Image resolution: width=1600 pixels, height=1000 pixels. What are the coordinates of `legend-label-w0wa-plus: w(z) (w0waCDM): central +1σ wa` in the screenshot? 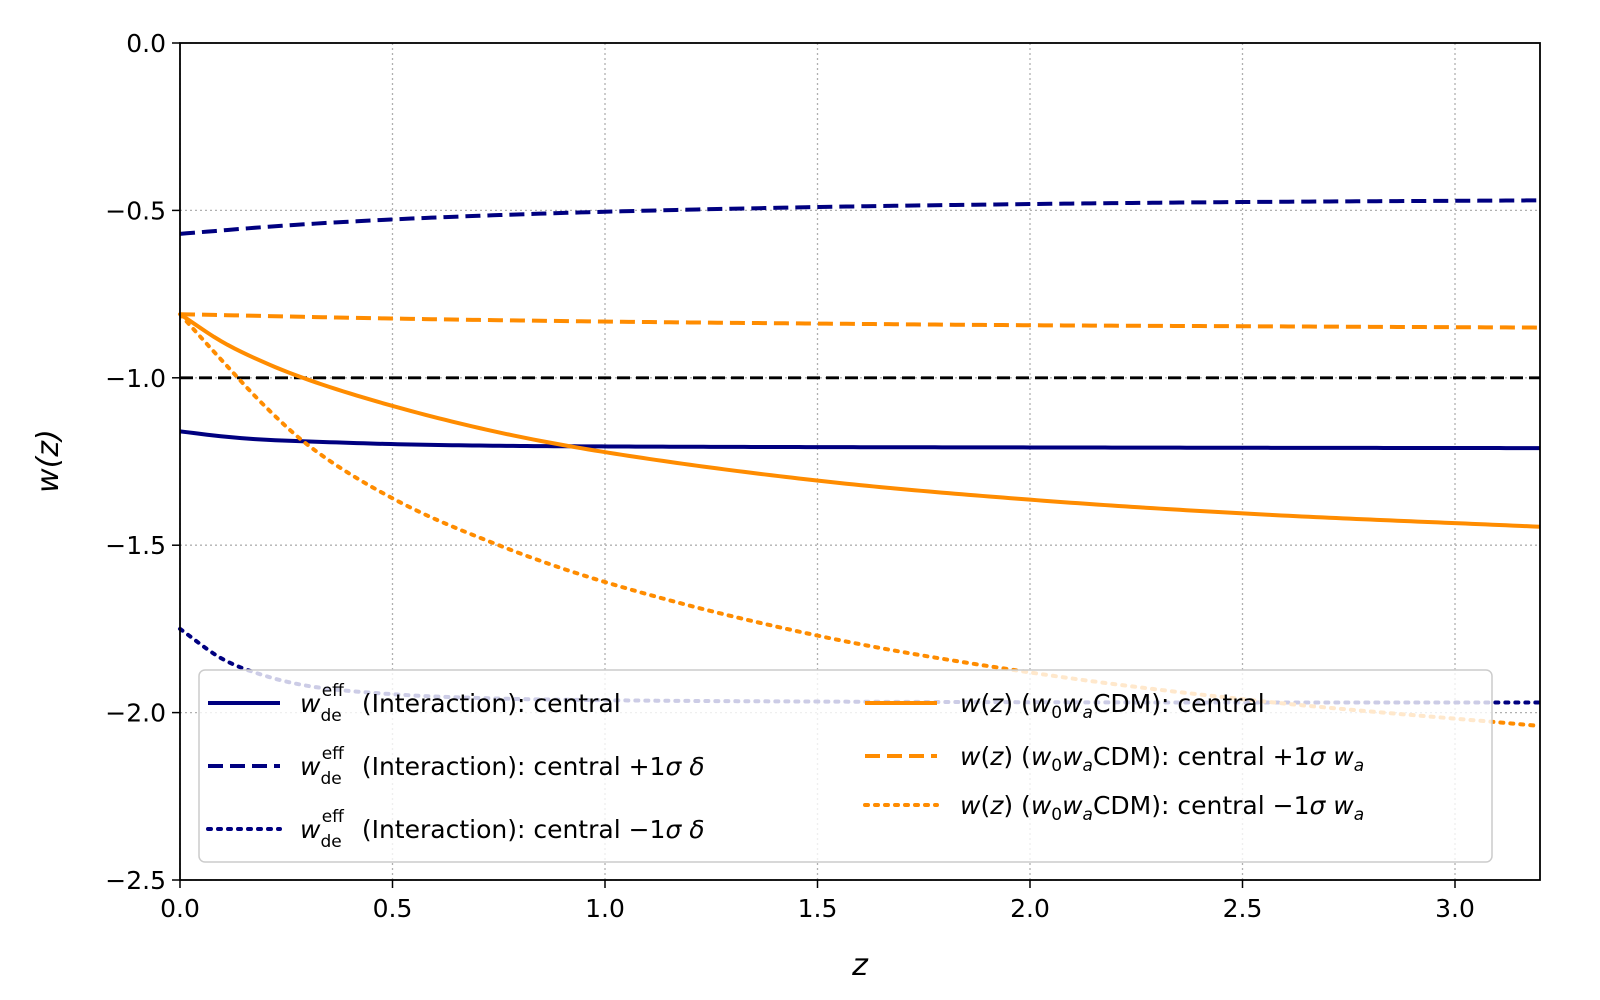 It's located at (1162, 759).